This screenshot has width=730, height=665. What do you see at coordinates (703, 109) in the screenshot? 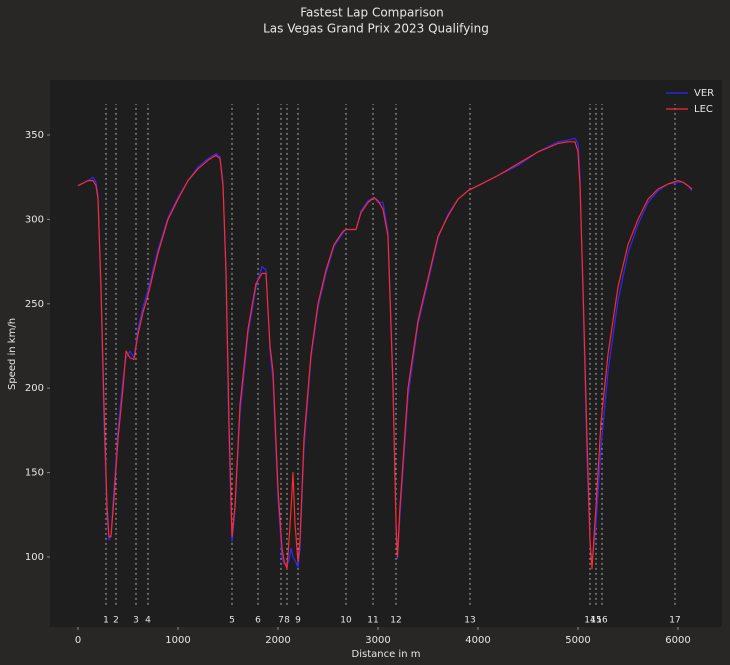
I see `legend-label: LEC` at bounding box center [703, 109].